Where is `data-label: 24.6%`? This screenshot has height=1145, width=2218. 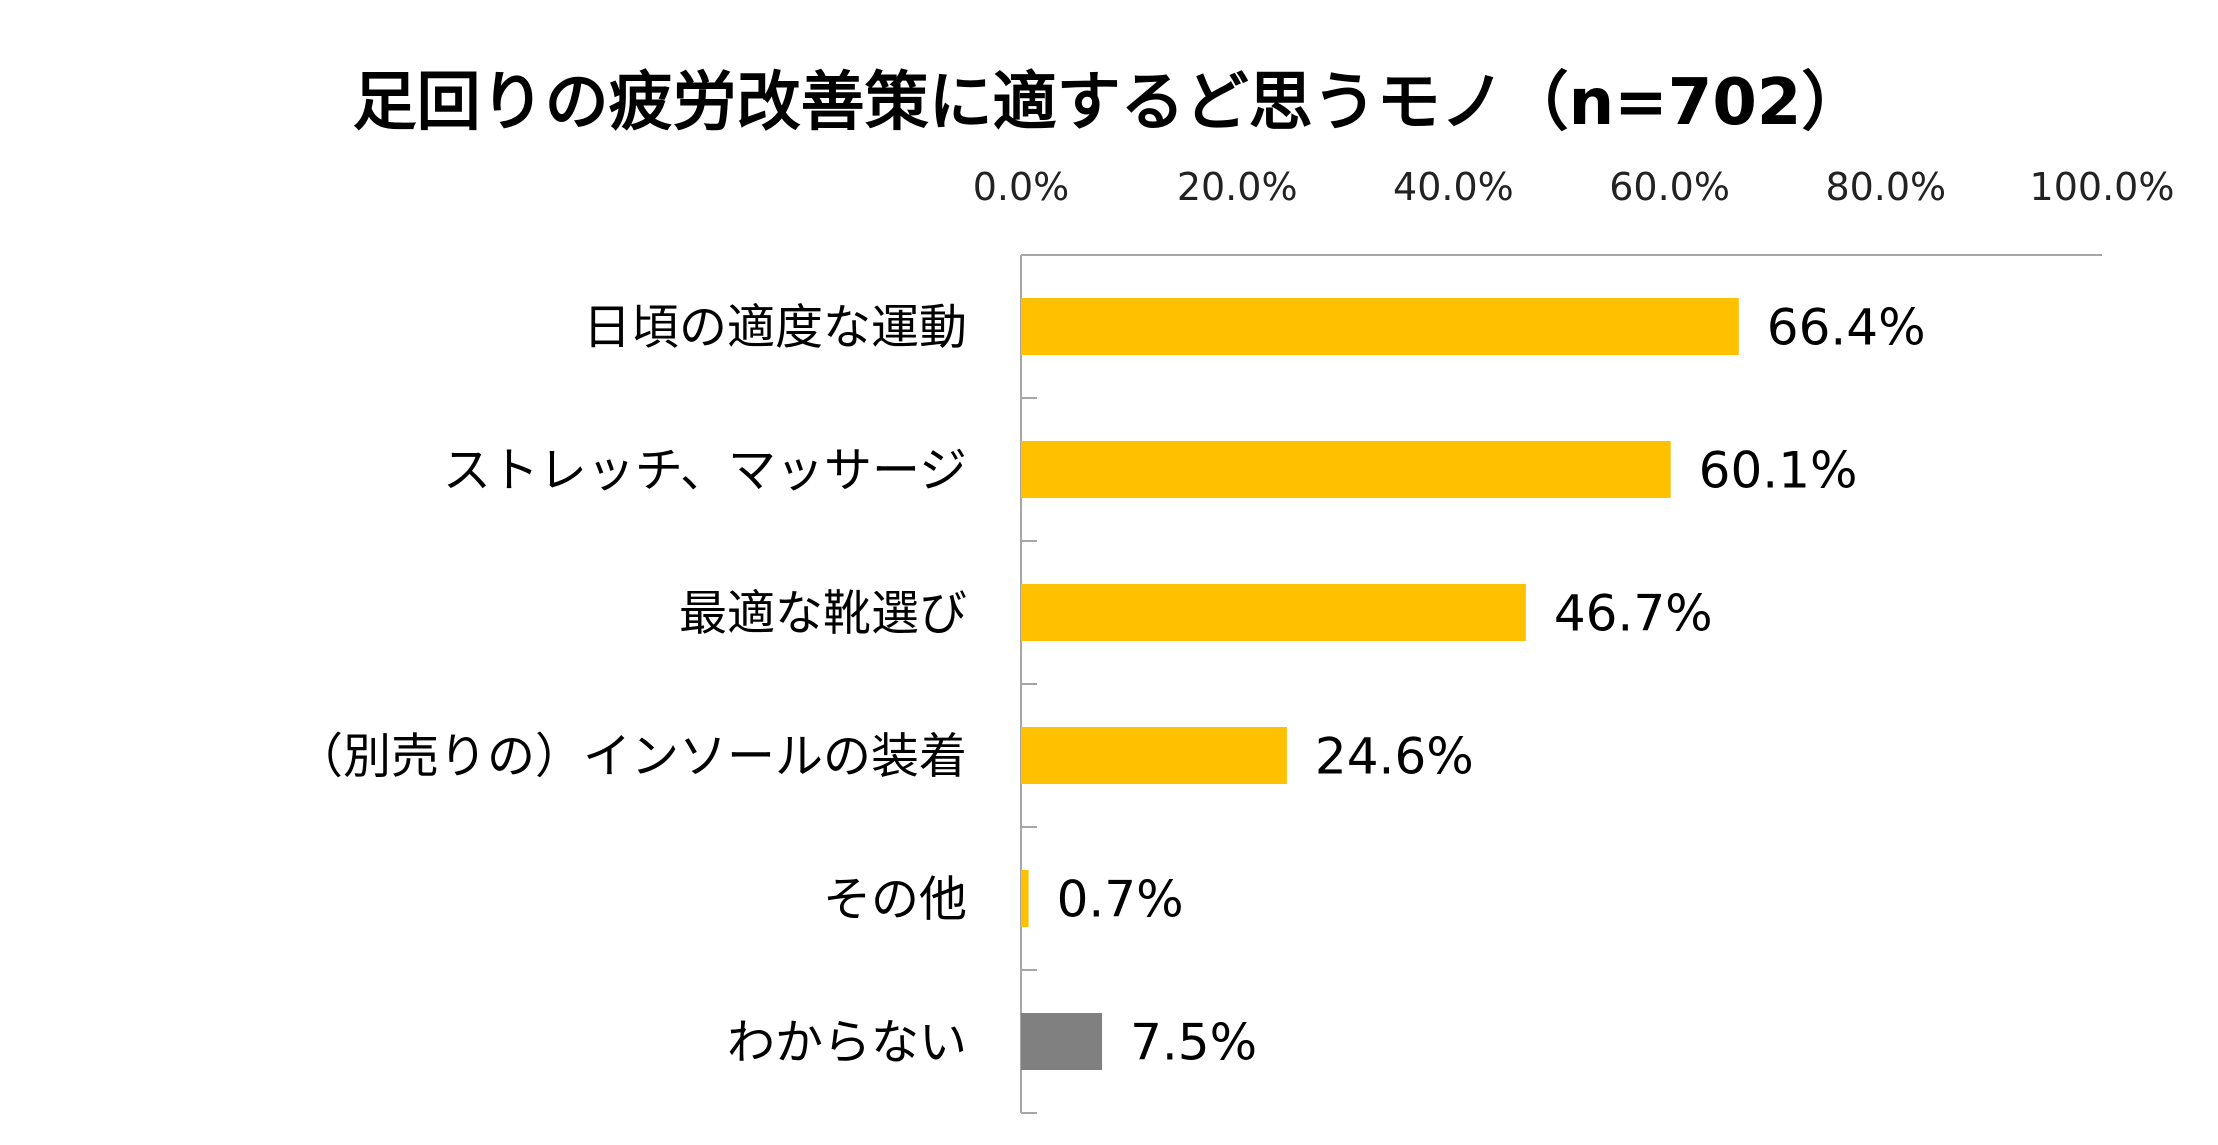 data-label: 24.6% is located at coordinates (1394, 757).